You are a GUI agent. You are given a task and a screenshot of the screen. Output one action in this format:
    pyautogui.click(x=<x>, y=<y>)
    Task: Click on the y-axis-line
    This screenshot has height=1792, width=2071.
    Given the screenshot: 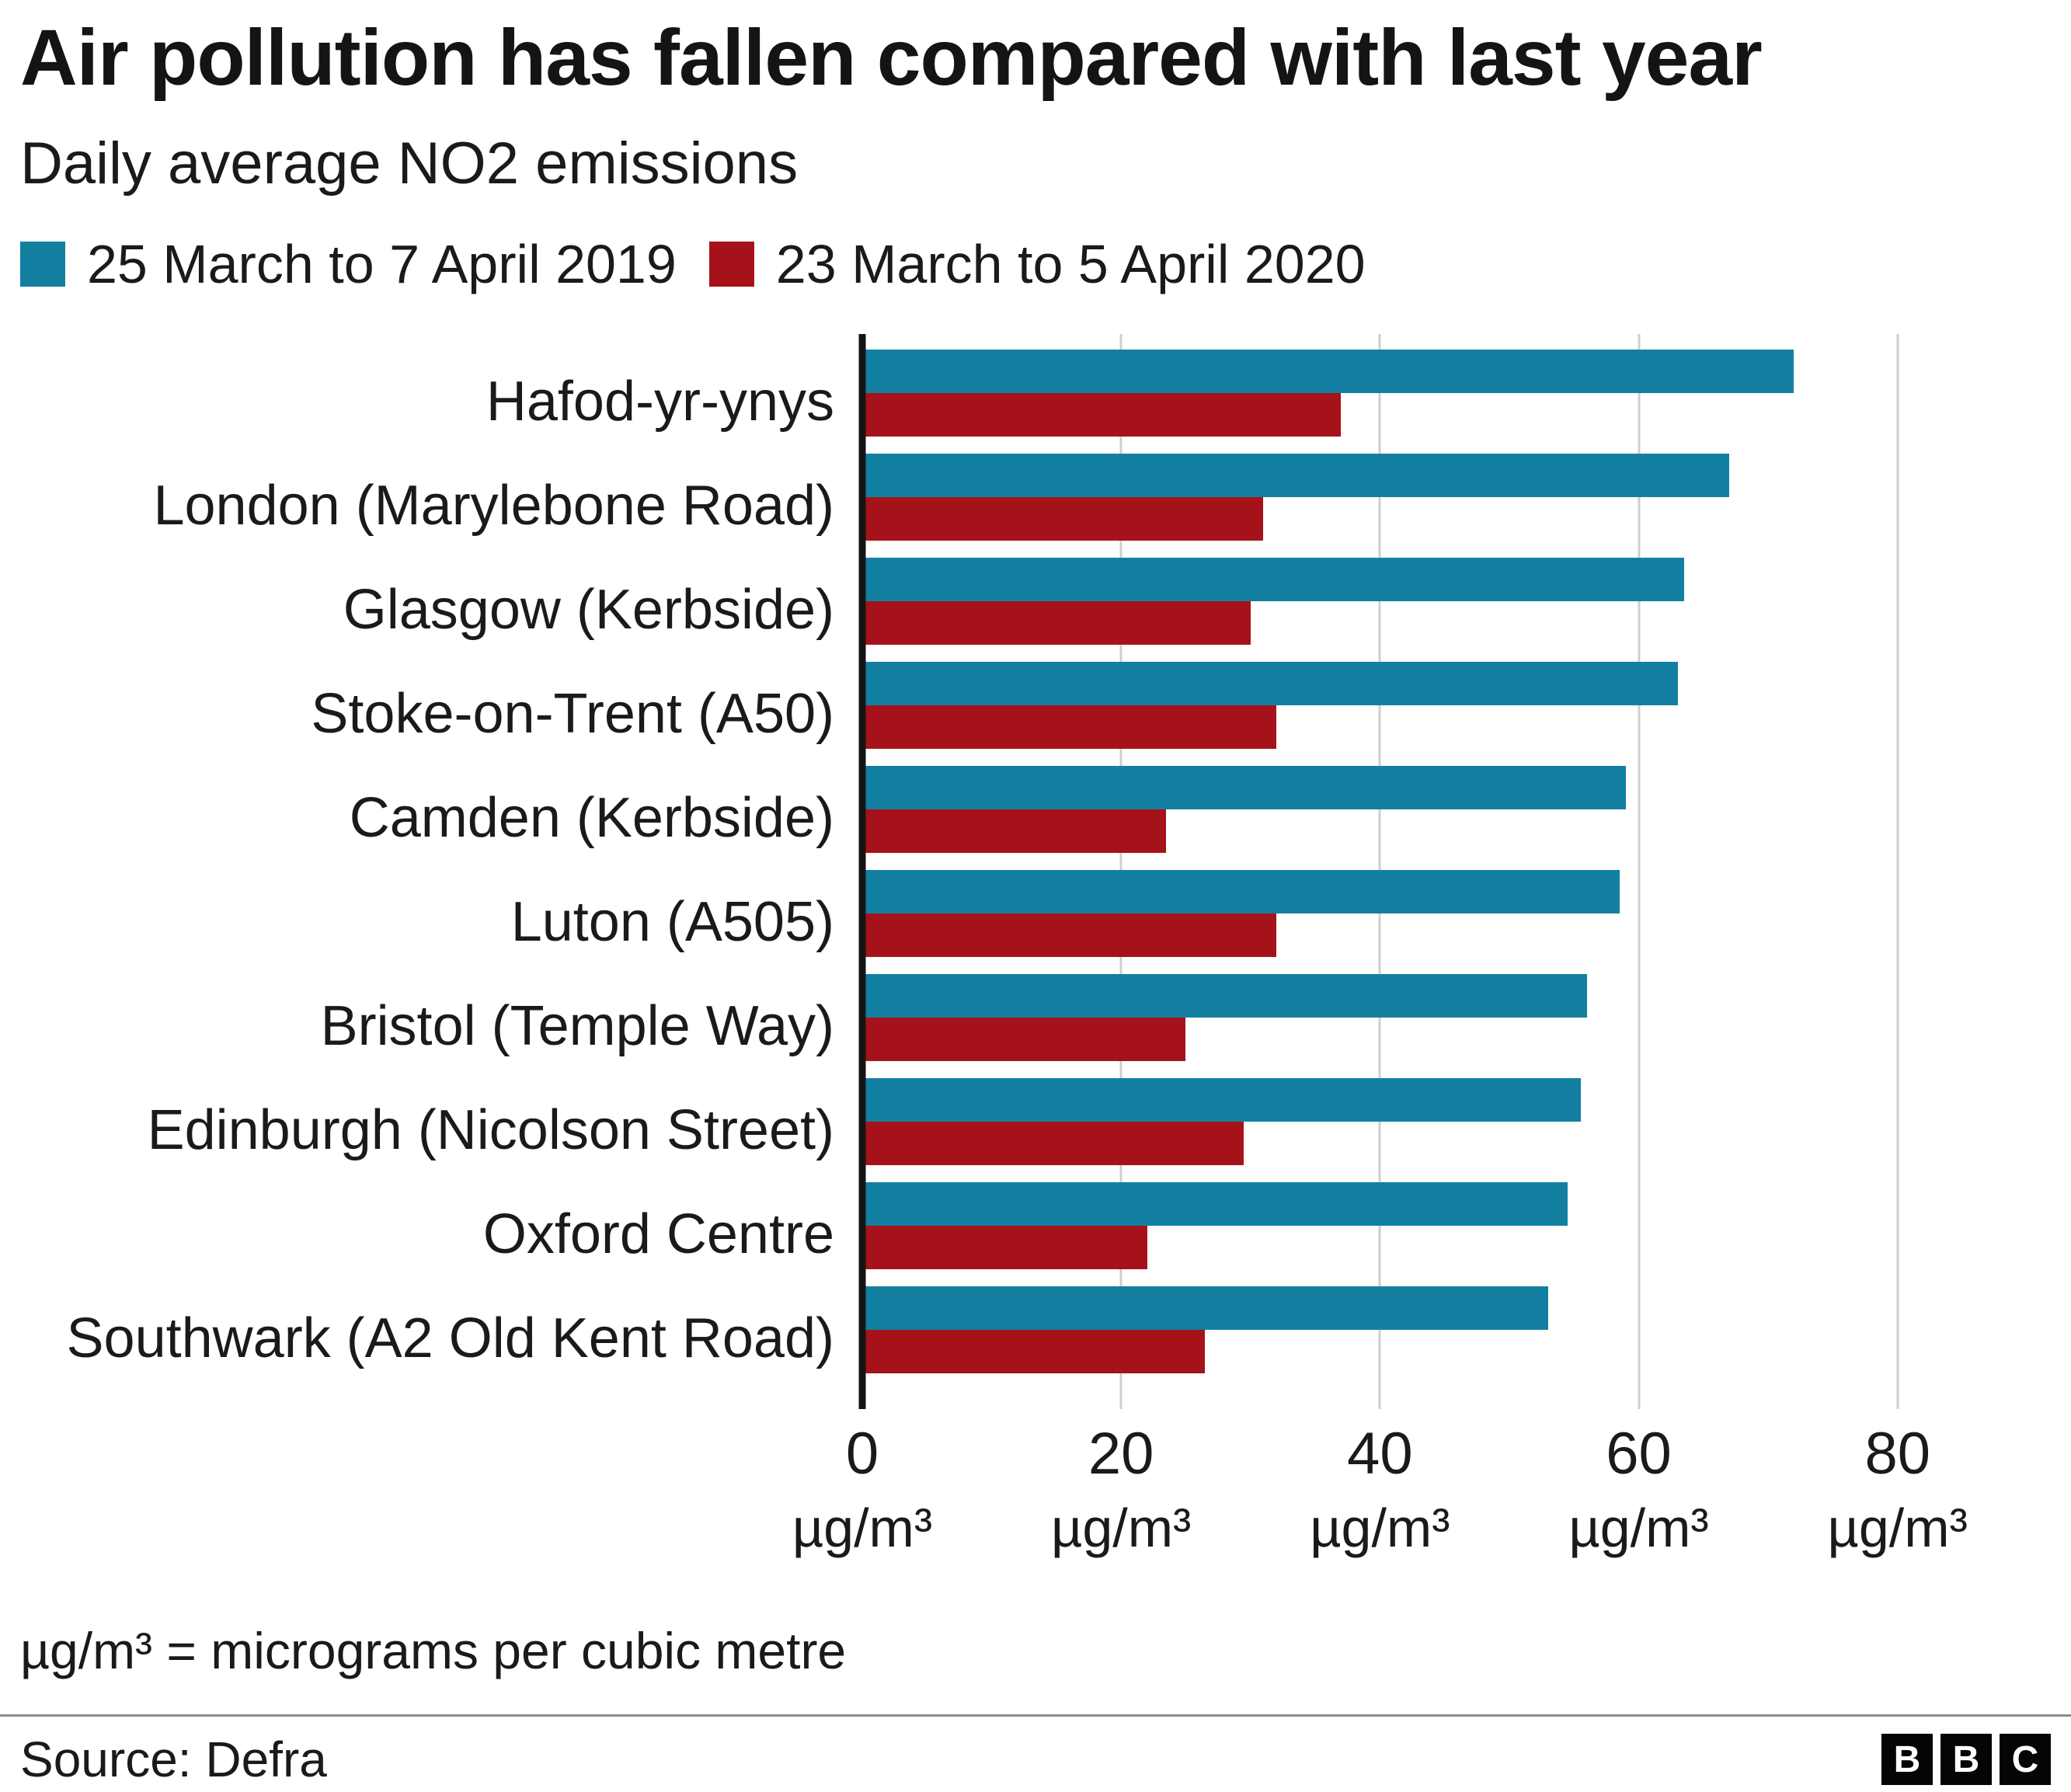 What is the action you would take?
    pyautogui.click(x=862, y=872)
    